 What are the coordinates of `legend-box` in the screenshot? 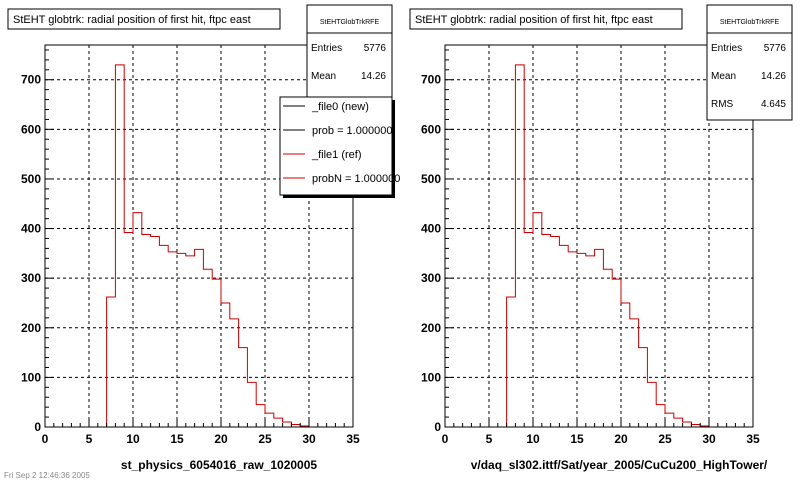 It's located at (336, 146).